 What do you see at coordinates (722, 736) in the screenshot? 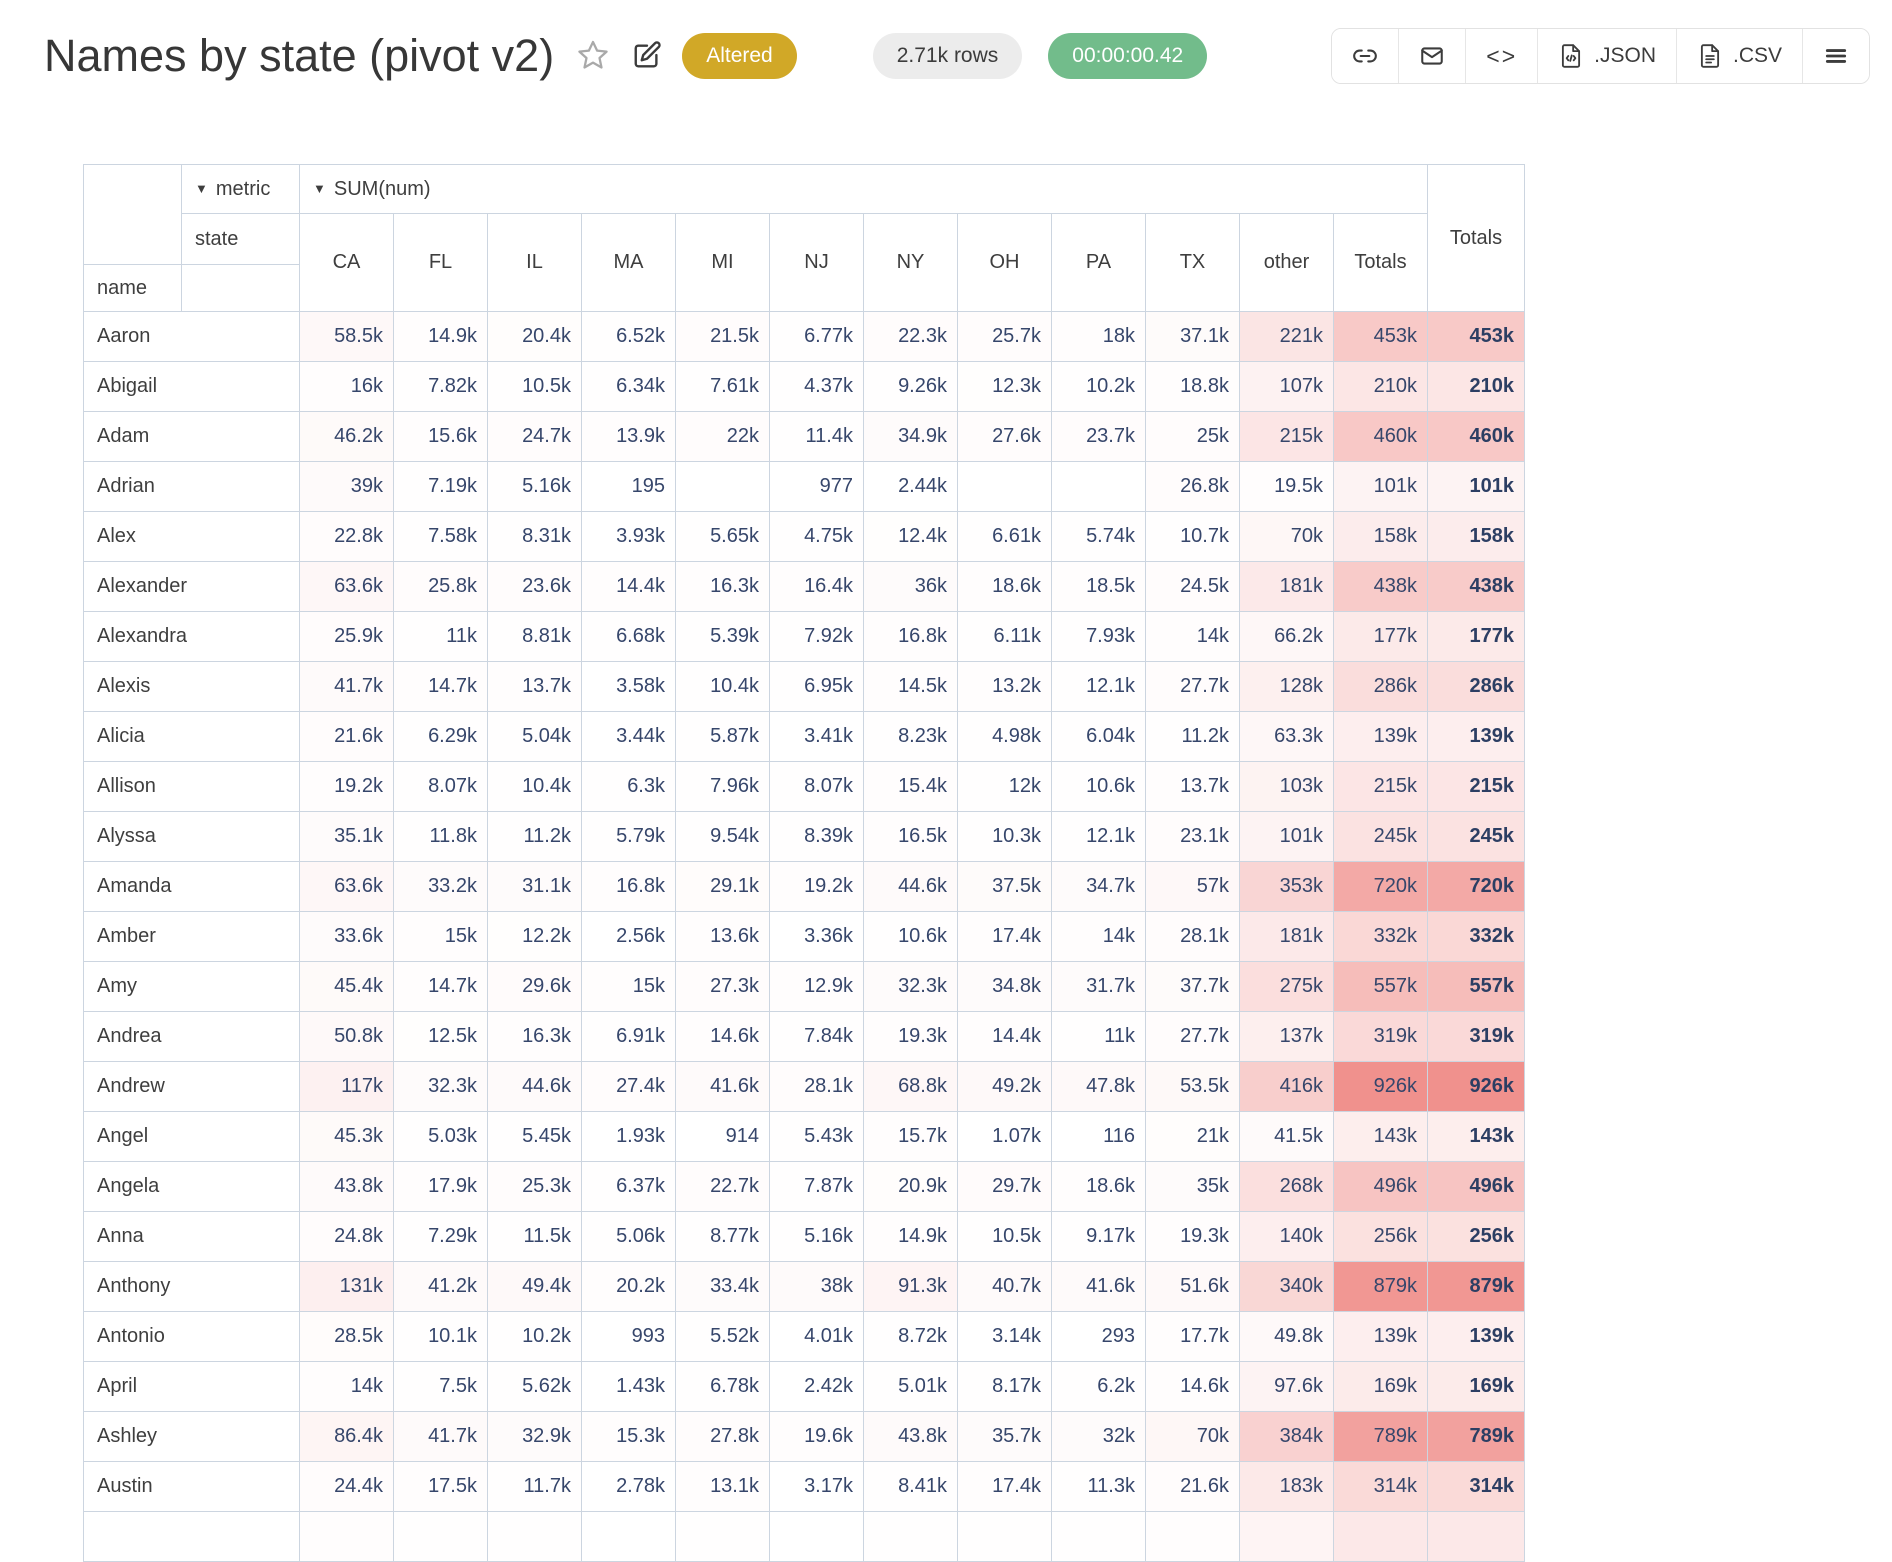
I see `value-cell: 5.87k` at bounding box center [722, 736].